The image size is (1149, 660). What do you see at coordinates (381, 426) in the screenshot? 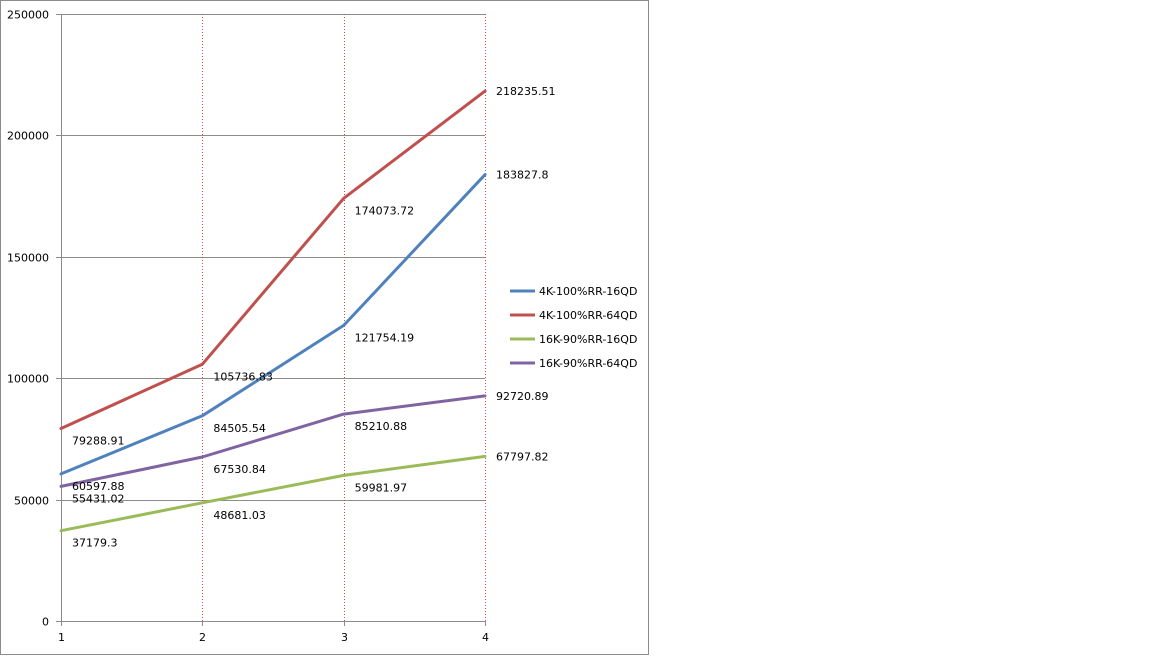
I see `data-label: 85210.88` at bounding box center [381, 426].